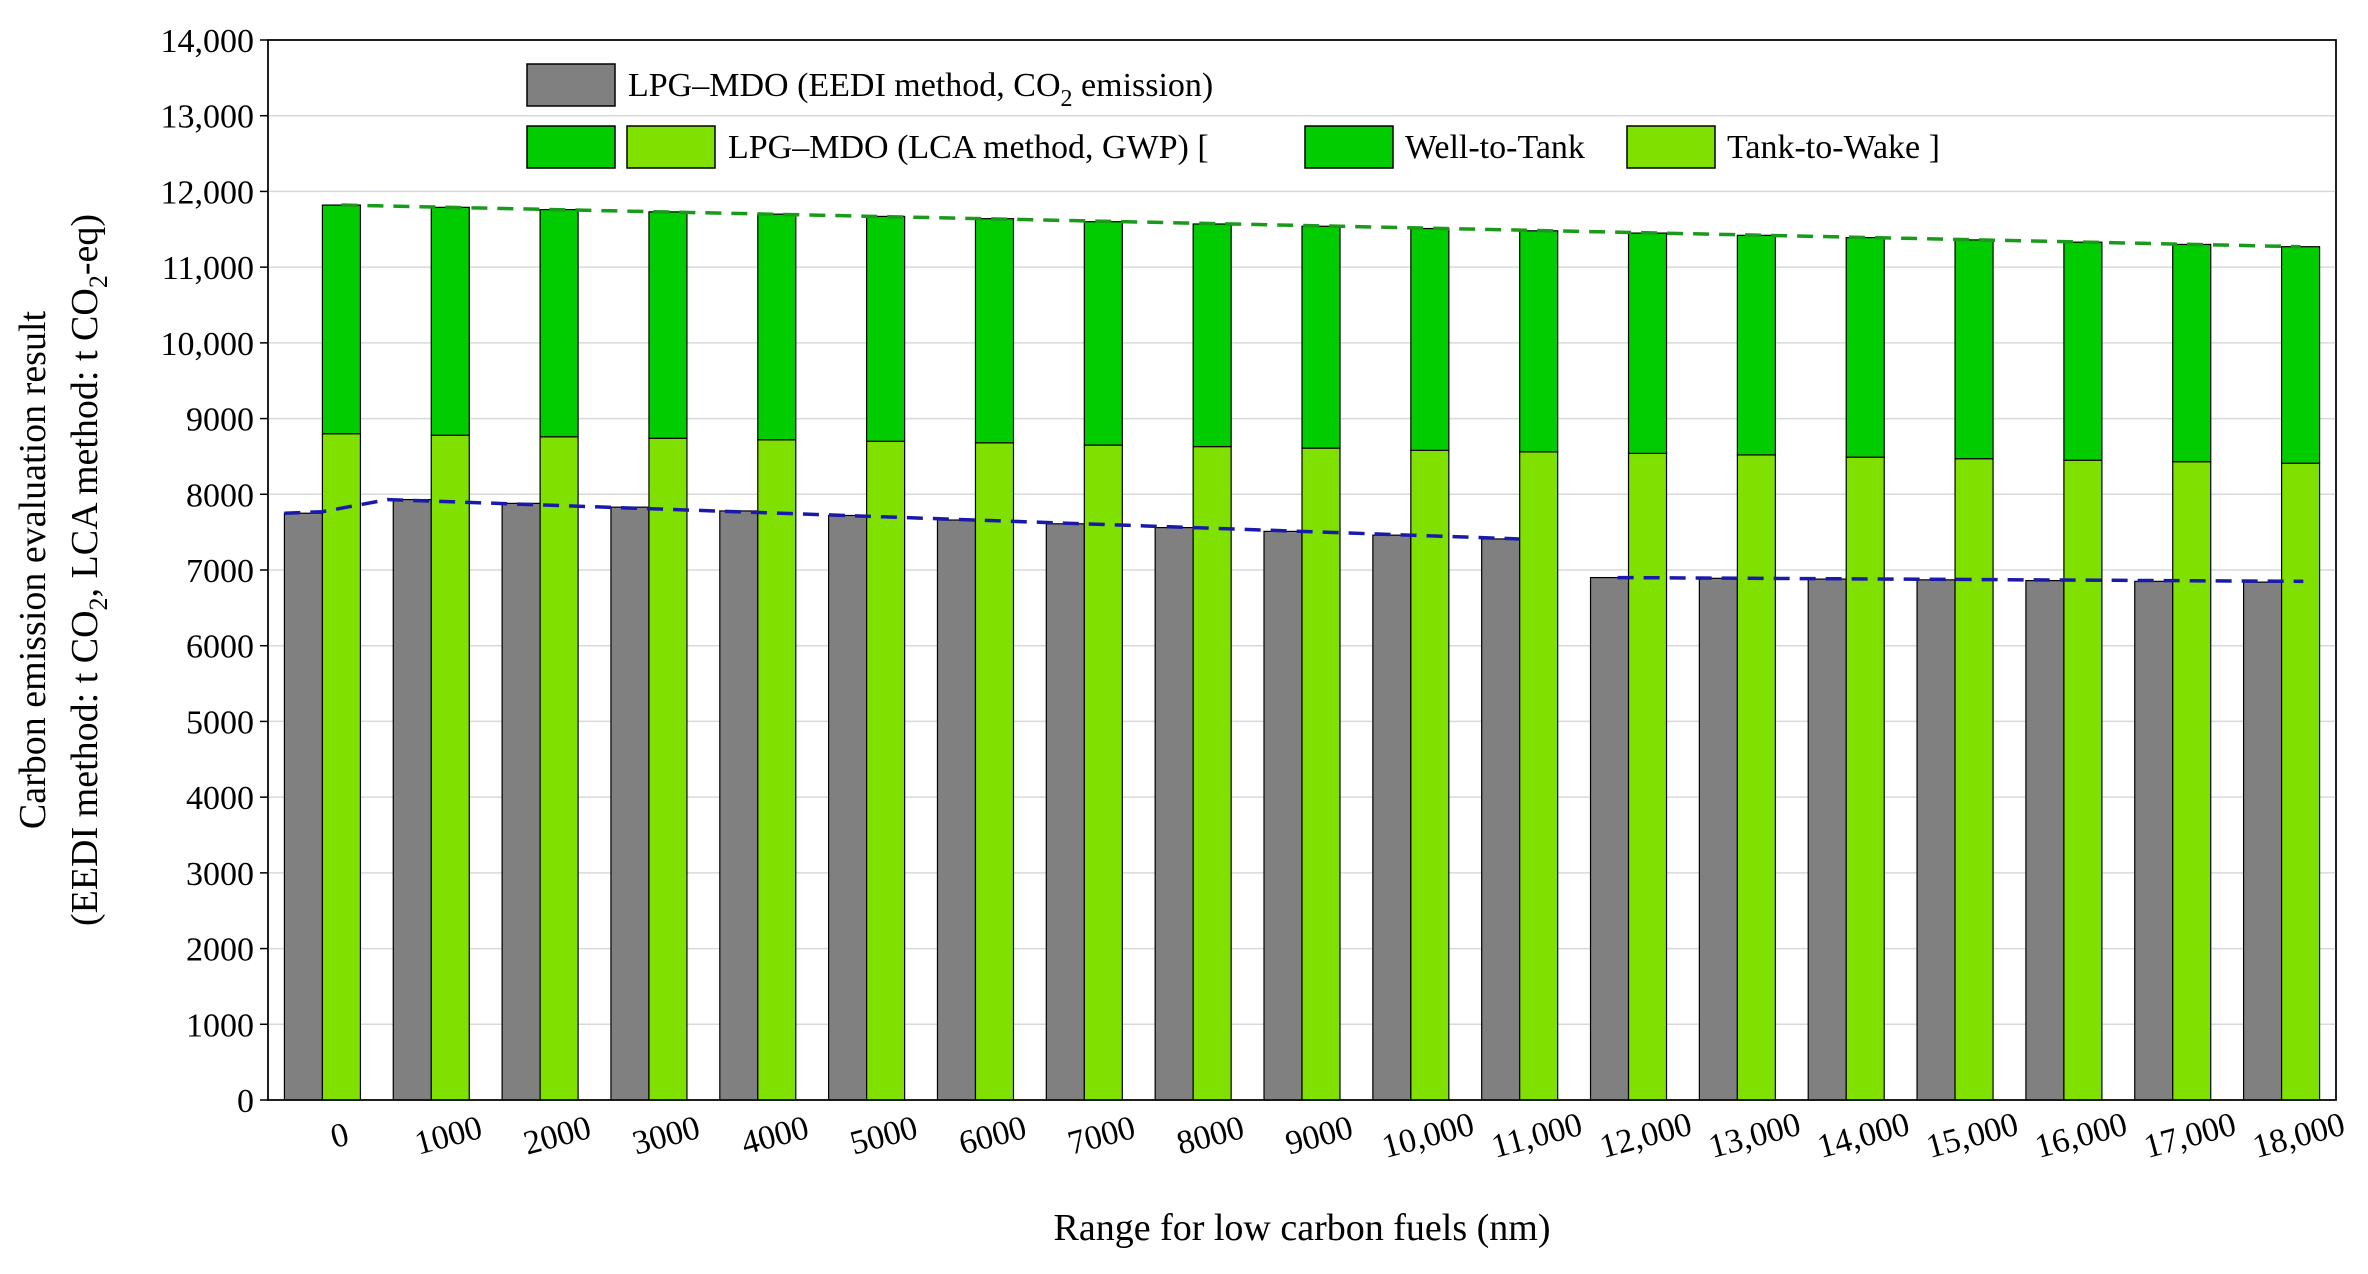 This screenshot has width=2368, height=1274. Describe the element at coordinates (571, 147) in the screenshot. I see `legend-swatch-lca-wtt` at that location.